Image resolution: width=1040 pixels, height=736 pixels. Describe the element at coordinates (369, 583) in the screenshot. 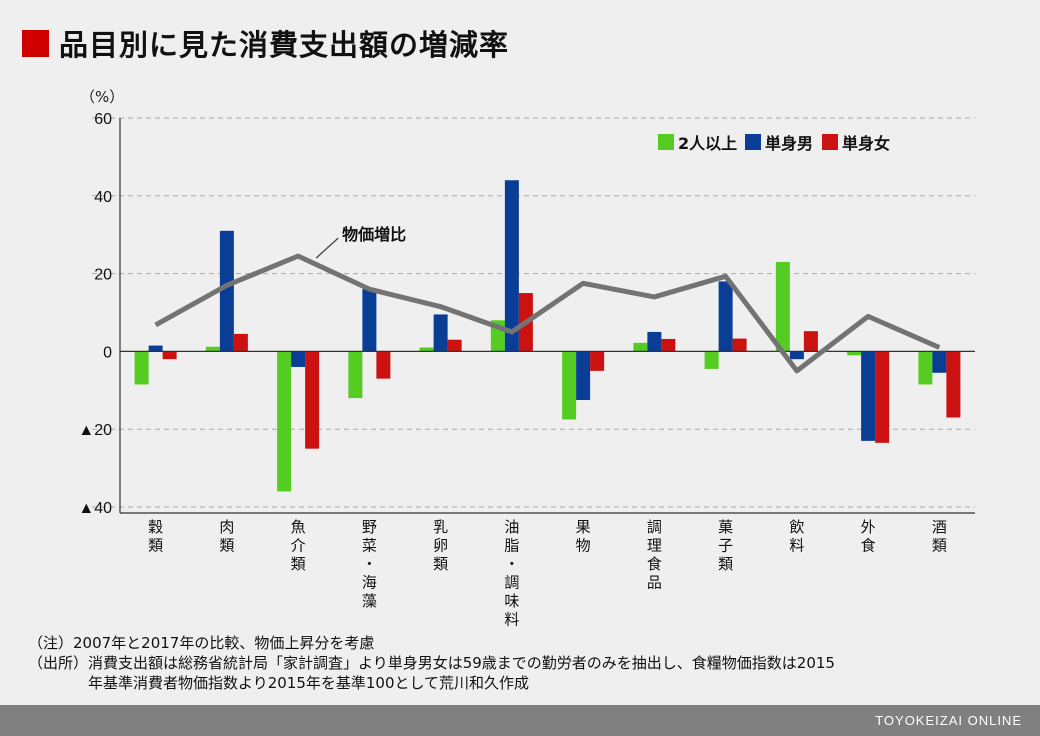

I see `x-category-label: 海` at that location.